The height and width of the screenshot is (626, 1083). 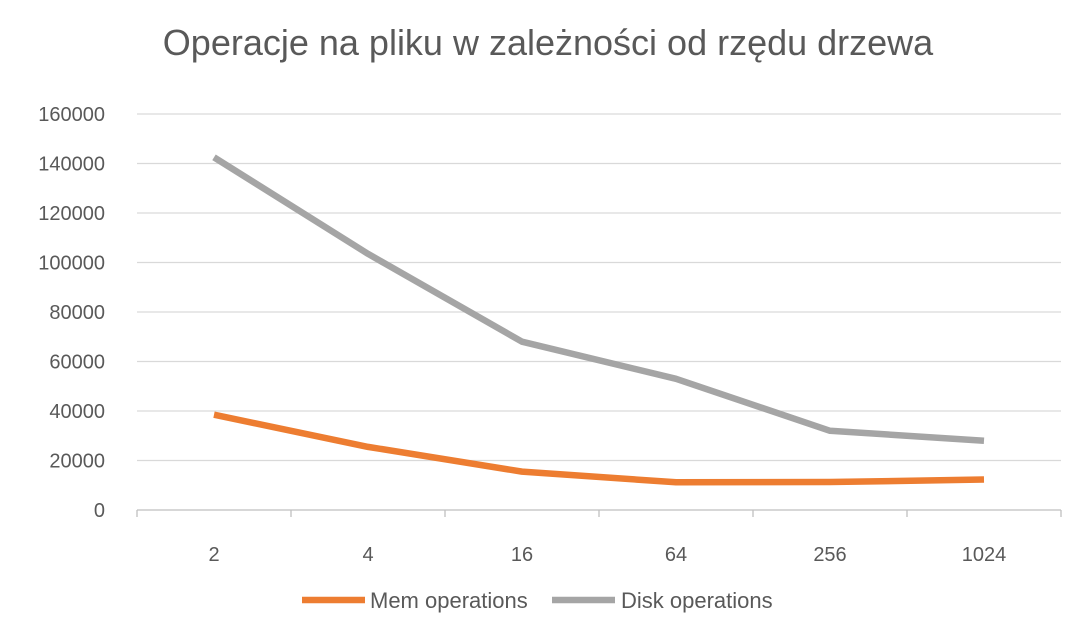 What do you see at coordinates (77, 363) in the screenshot?
I see `y-tick-label: 60000` at bounding box center [77, 363].